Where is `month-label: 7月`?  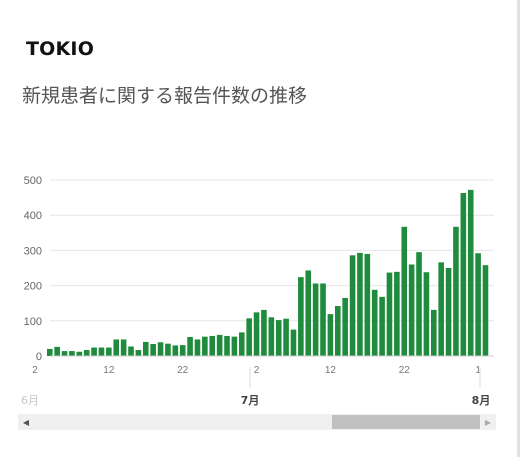
month-label: 7月 is located at coordinates (250, 400).